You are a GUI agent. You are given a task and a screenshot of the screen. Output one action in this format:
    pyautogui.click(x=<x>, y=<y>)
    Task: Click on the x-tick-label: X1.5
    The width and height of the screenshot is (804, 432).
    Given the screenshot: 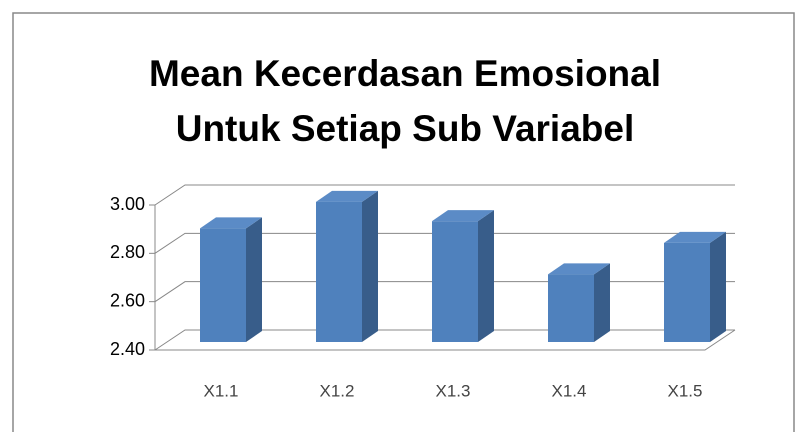 What is the action you would take?
    pyautogui.click(x=685, y=390)
    